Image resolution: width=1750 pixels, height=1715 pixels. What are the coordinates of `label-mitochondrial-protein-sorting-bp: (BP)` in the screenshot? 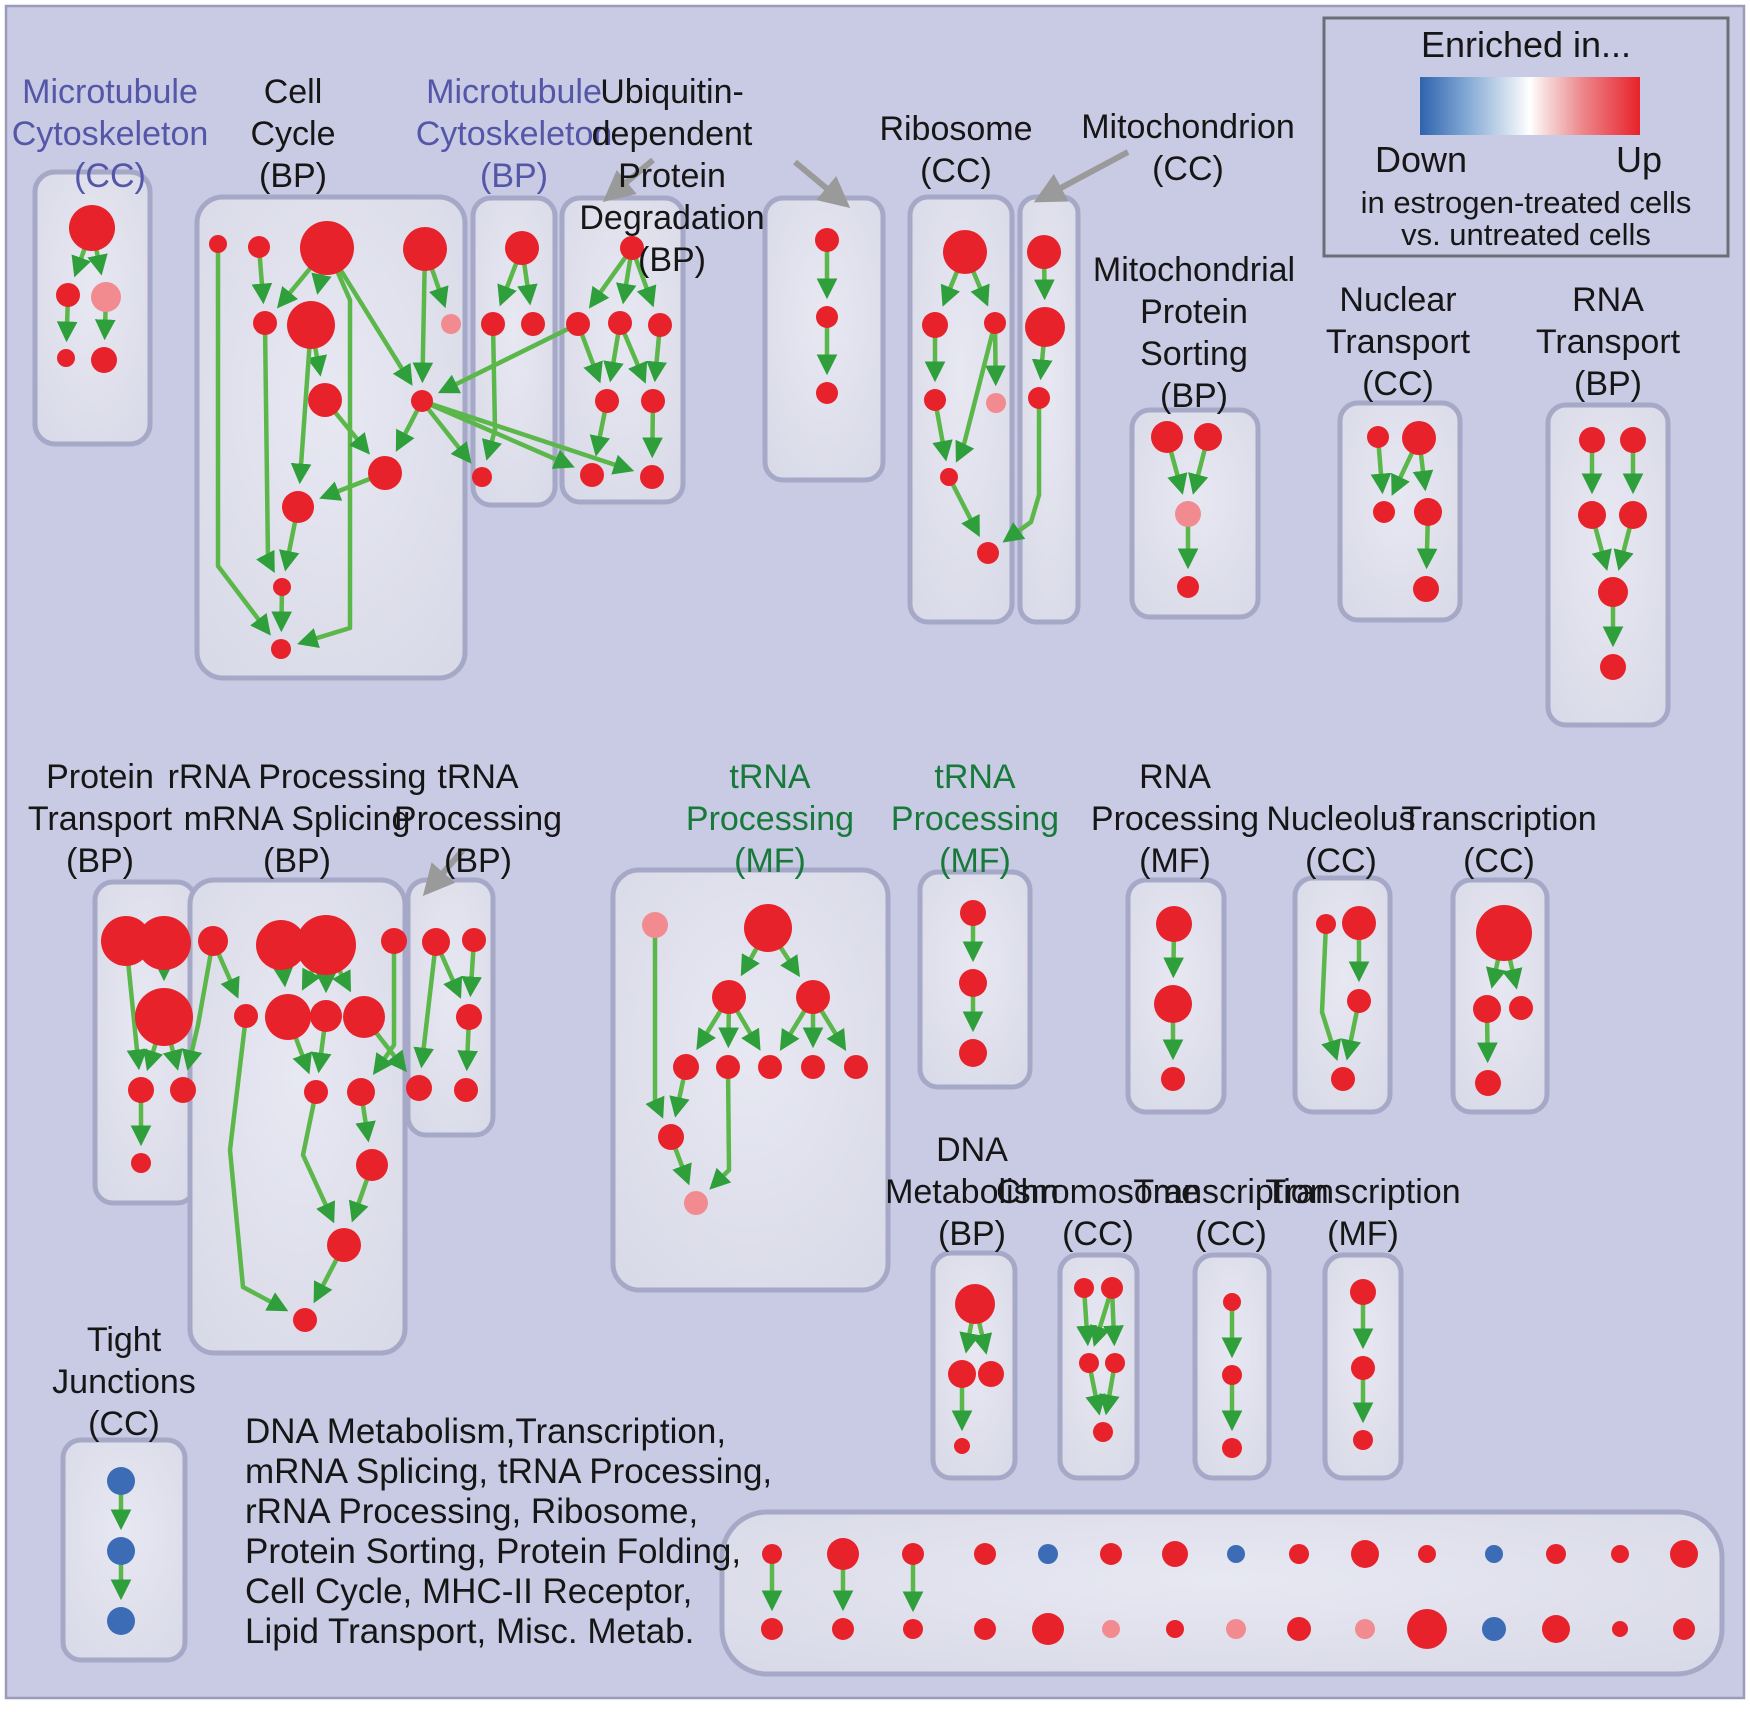 It's located at (1194, 396).